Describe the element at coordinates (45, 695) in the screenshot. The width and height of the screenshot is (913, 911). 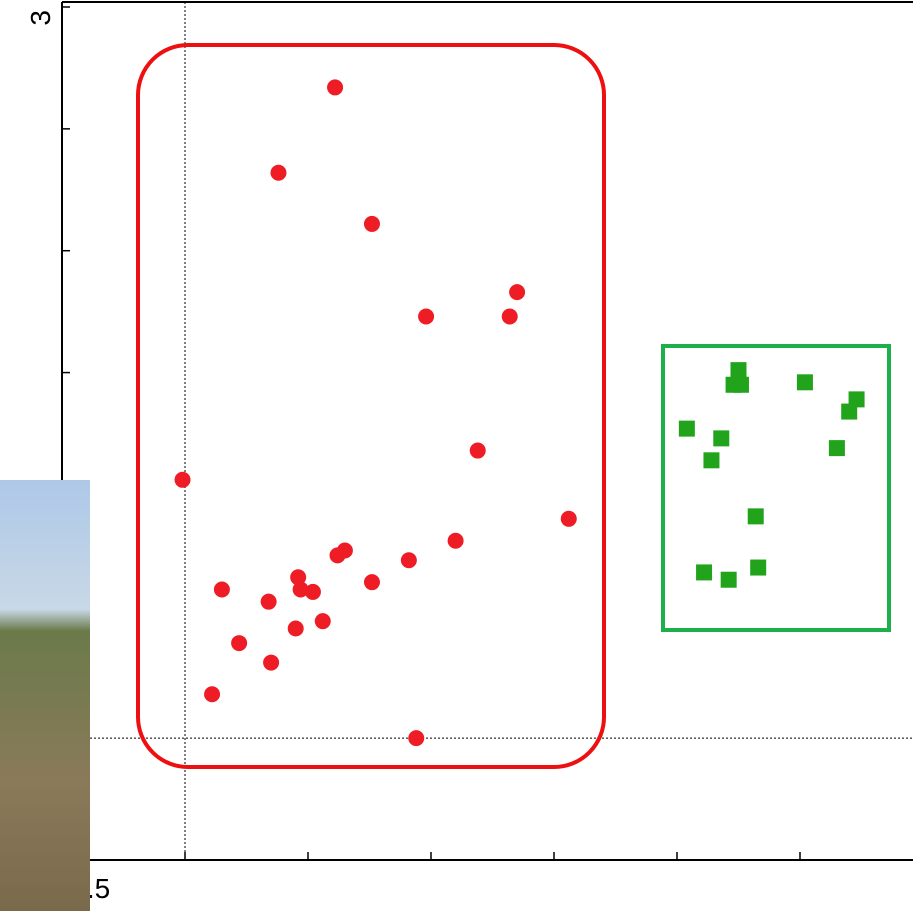
I see `photo-overlay` at that location.